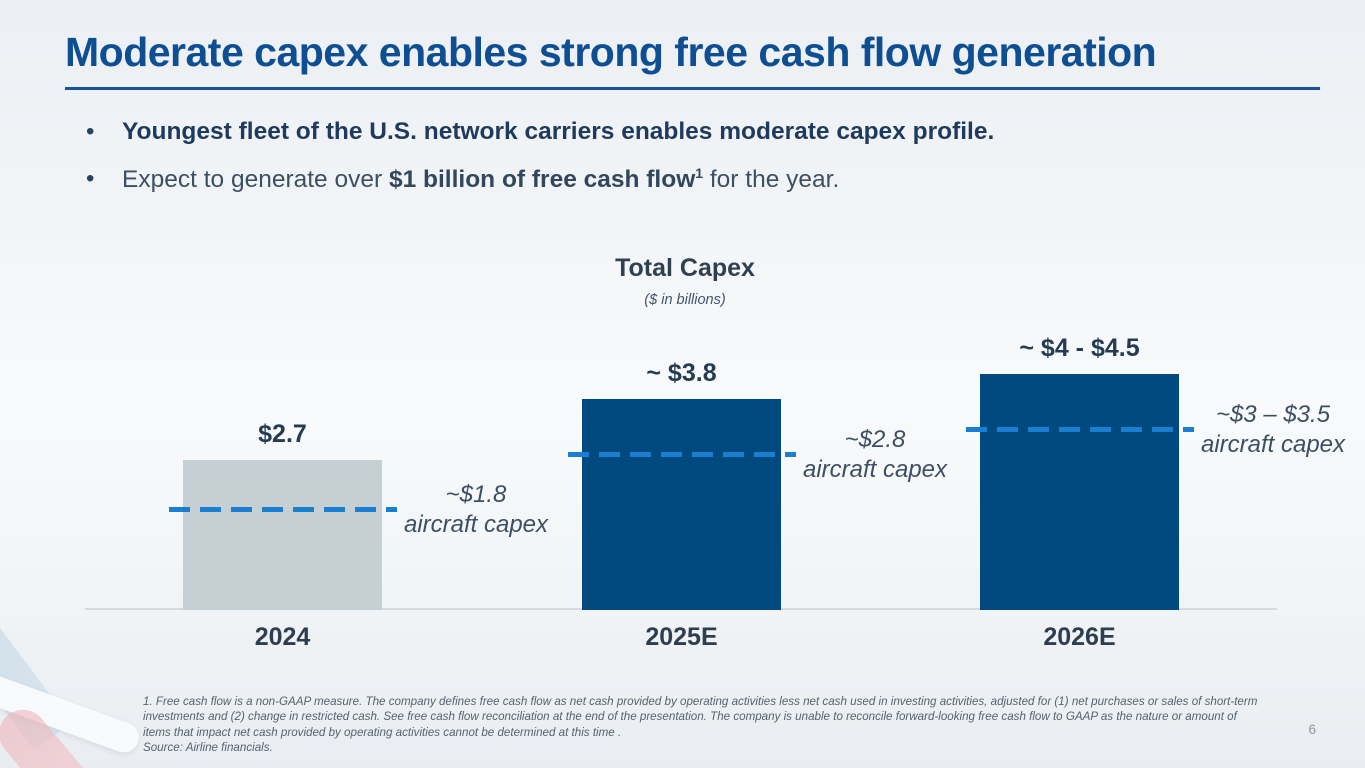  Describe the element at coordinates (681, 373) in the screenshot. I see `bar-value-label: ~ $3.8` at that location.